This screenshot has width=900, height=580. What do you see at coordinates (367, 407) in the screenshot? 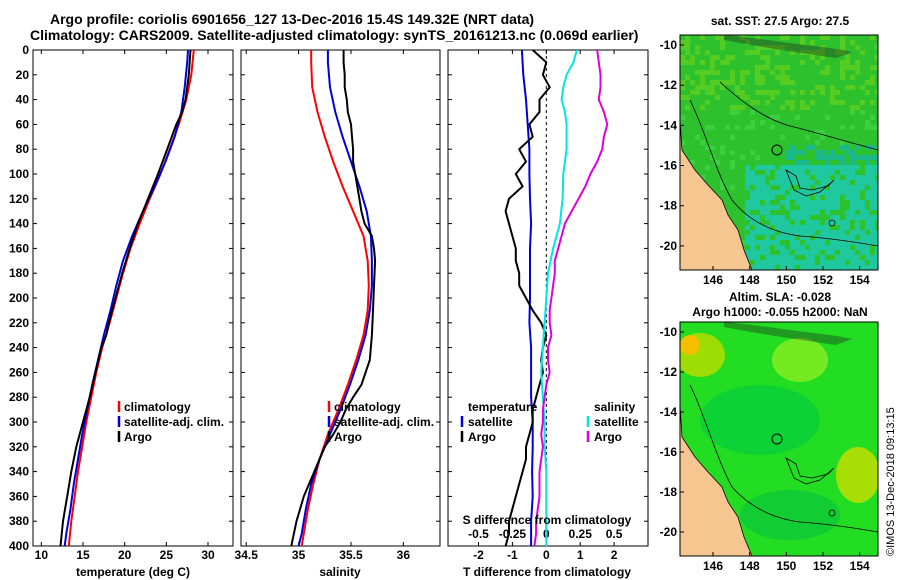
I see `legend-climatology-label: climatology` at bounding box center [367, 407].